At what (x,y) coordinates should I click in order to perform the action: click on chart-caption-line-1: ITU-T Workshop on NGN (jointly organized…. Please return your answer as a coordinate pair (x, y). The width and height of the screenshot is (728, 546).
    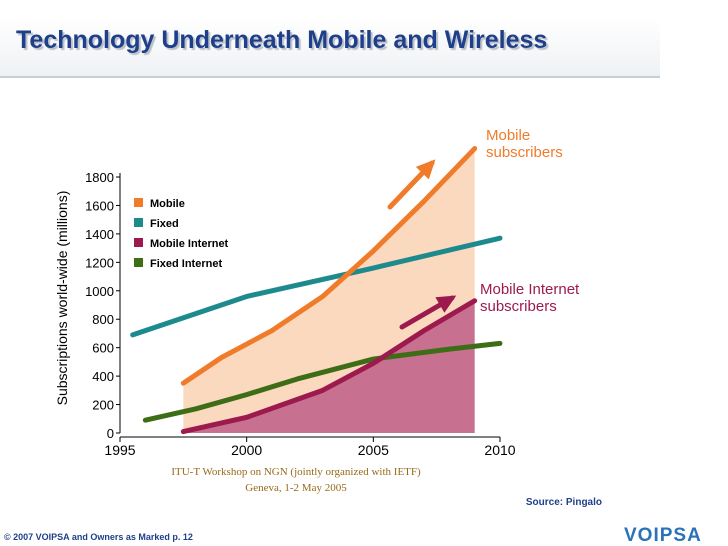
    Looking at the image, I should click on (296, 472).